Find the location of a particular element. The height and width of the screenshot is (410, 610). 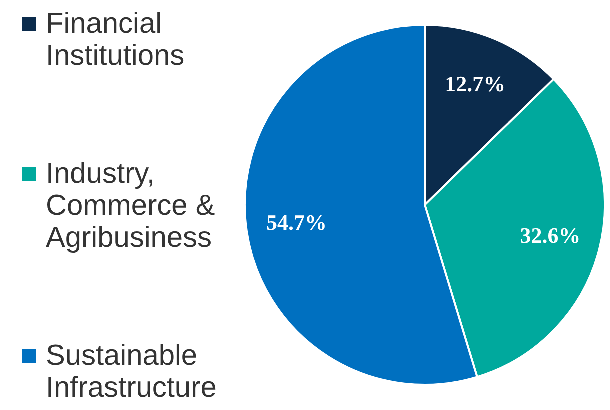

legend-label: Financial Institutions is located at coordinates (116, 40).